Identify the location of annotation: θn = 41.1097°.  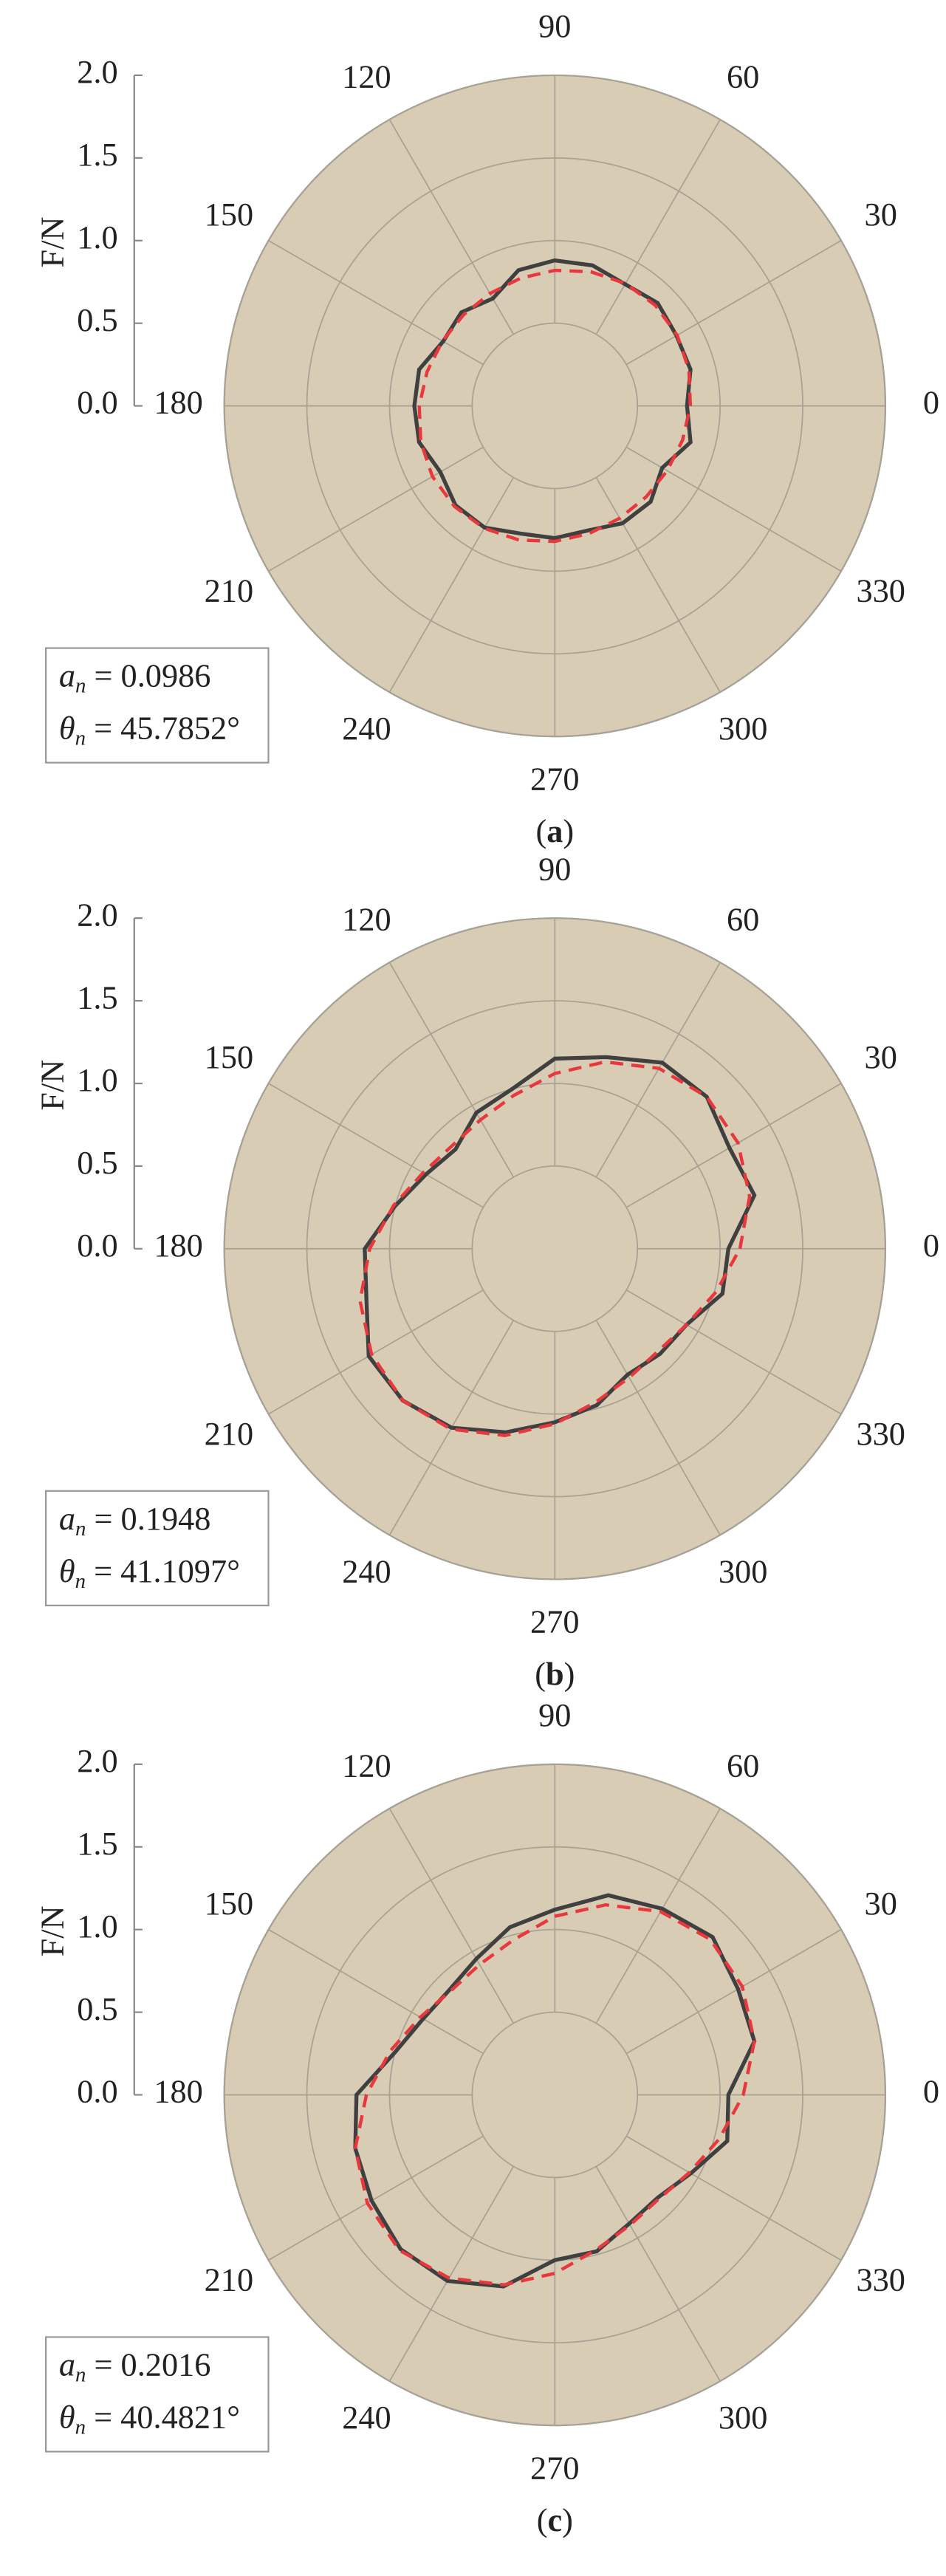
(149, 1573).